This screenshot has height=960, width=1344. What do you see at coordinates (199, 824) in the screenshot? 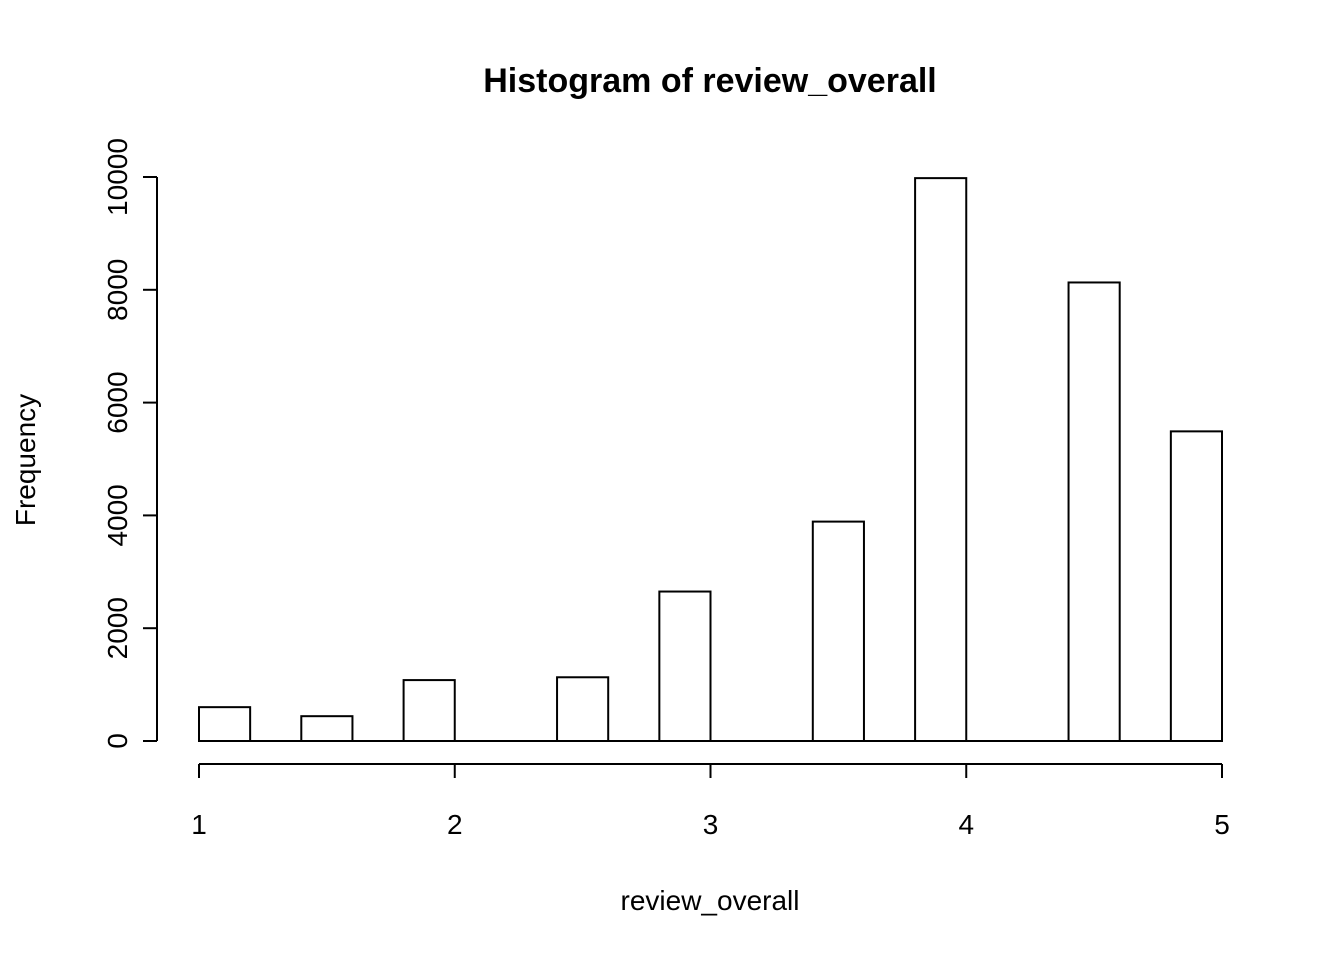
I see `x-tick-label-0: 1` at bounding box center [199, 824].